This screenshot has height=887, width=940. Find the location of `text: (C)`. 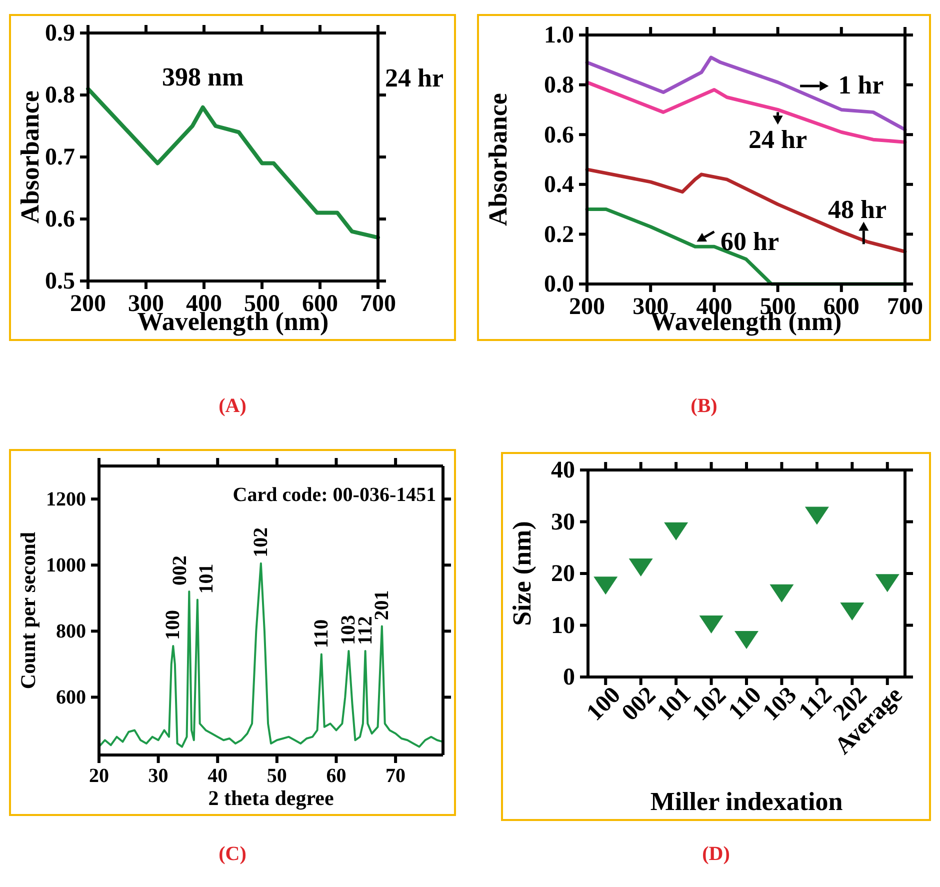

text: (C) is located at coordinates (232, 854).